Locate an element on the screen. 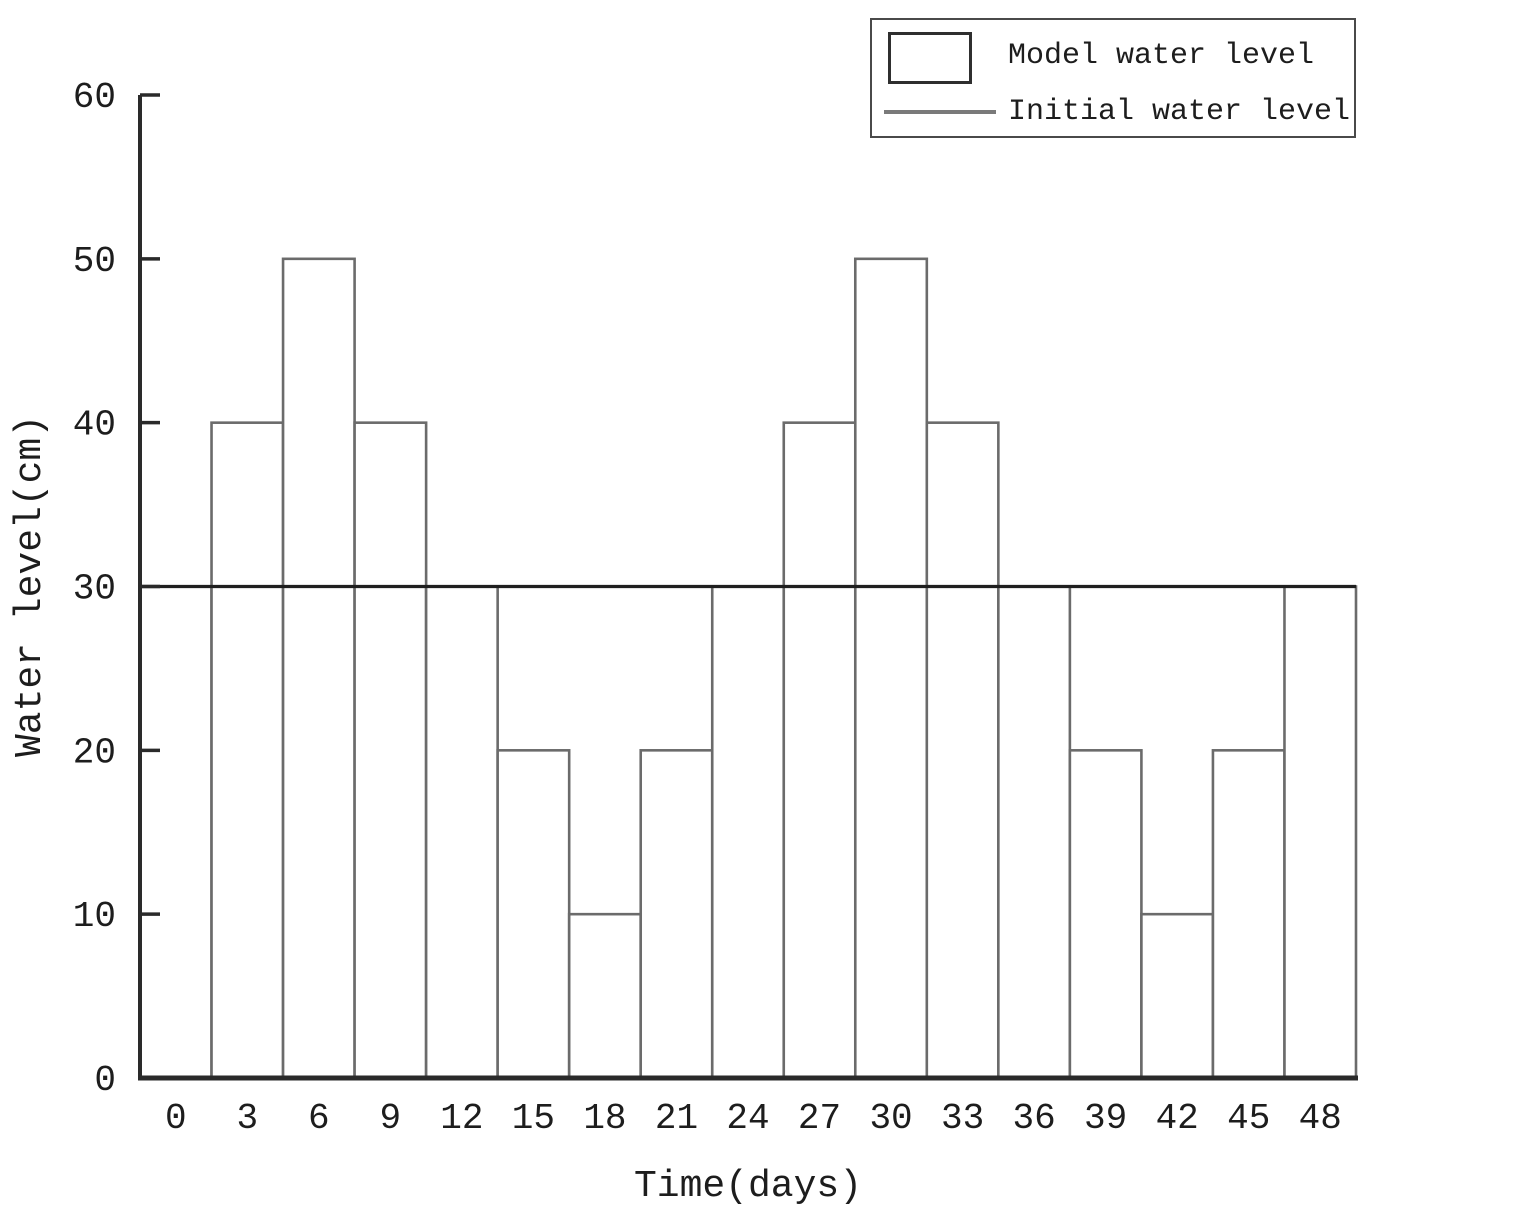 The height and width of the screenshot is (1216, 1516). y-tick-label-50: 50 is located at coordinates (94, 261).